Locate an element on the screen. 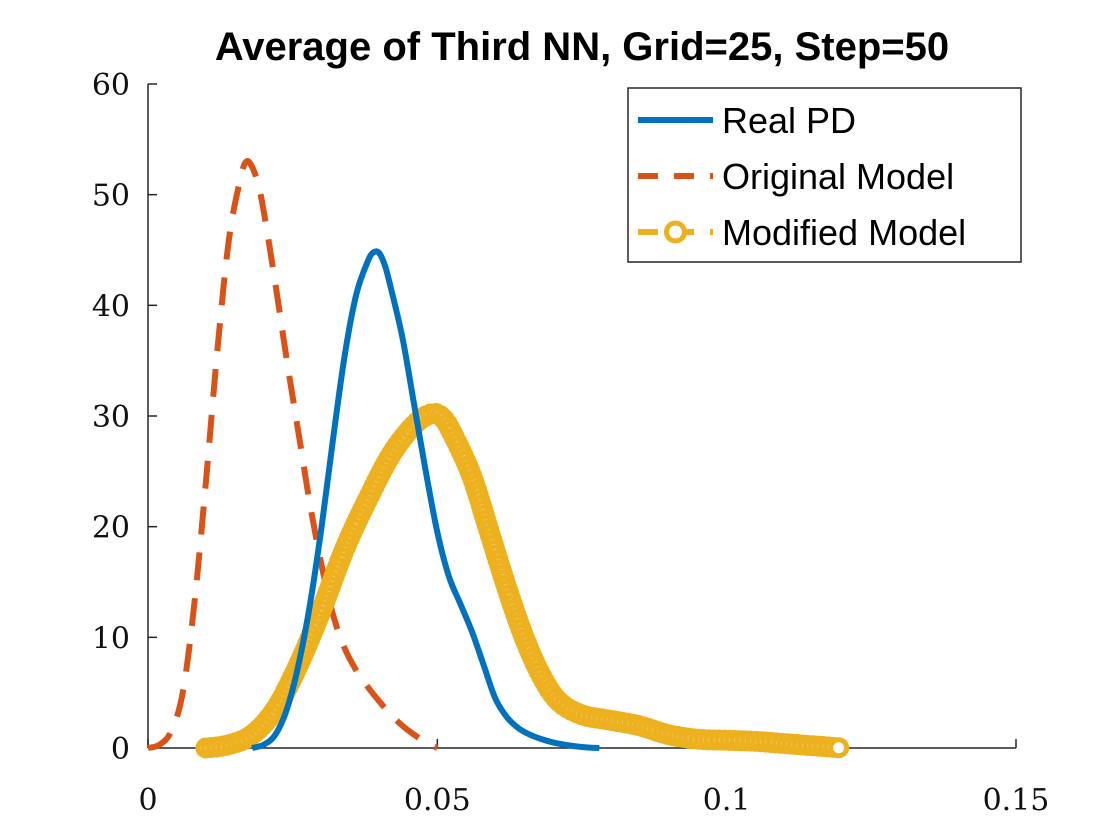 The image size is (1120, 840). y-tick-label: 30 is located at coordinates (111, 417).